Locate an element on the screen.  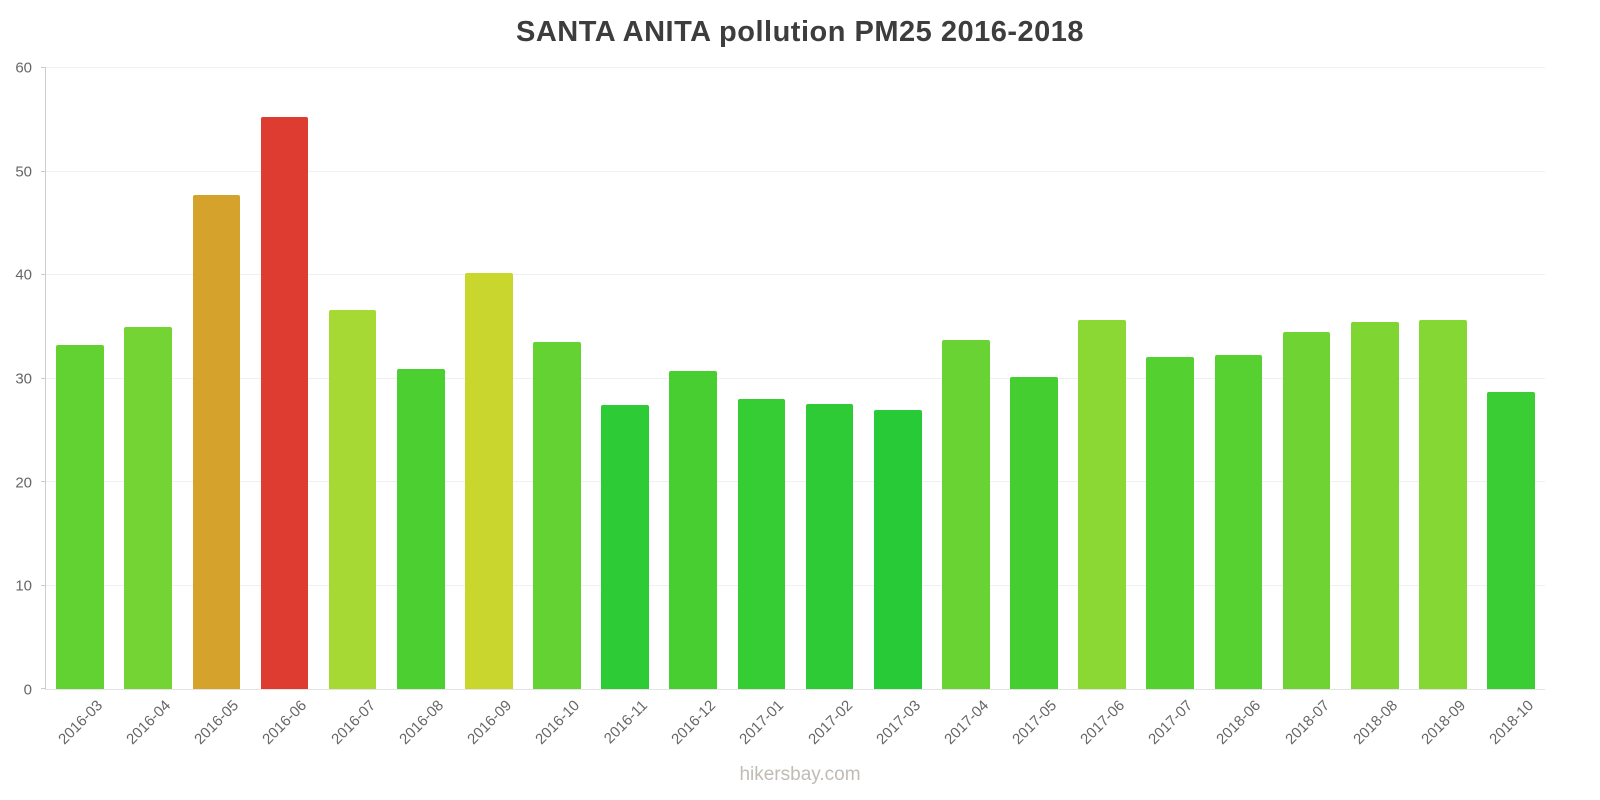
bar-slot: 2016-05 is located at coordinates (216, 408).